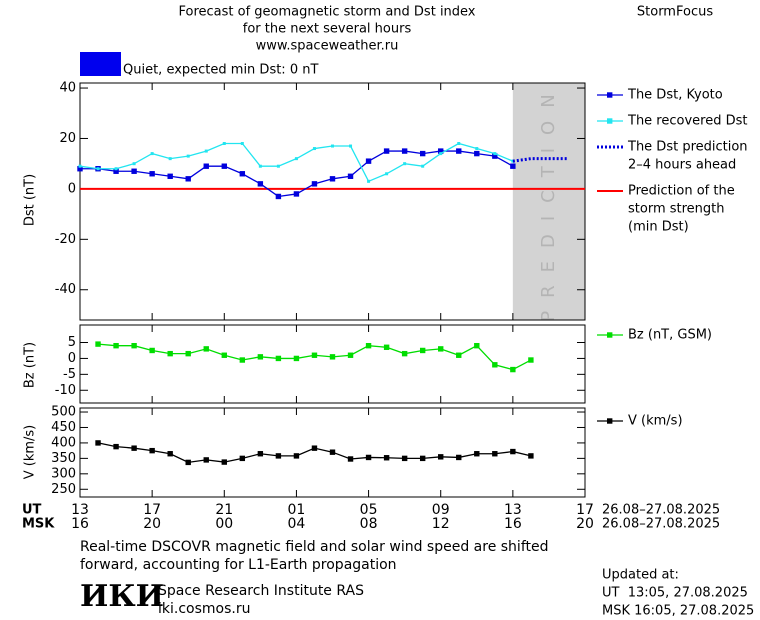 The image size is (760, 620). What do you see at coordinates (658, 227) in the screenshot?
I see `legend-text: (min Dst)` at bounding box center [658, 227].